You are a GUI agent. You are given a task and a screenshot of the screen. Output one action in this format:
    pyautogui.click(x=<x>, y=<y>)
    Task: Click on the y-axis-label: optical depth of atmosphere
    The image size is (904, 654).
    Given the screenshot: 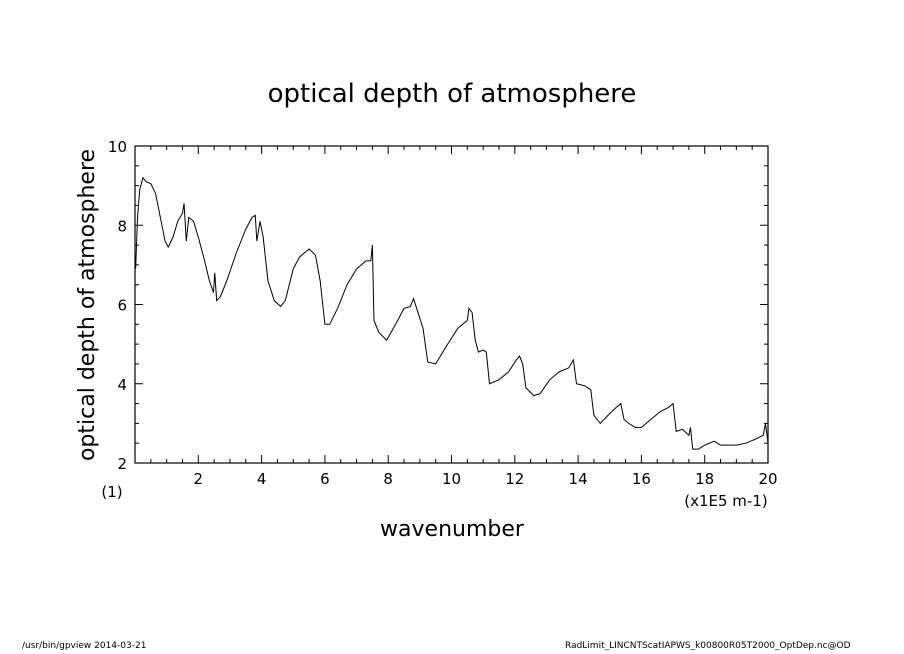 What is the action you would take?
    pyautogui.click(x=87, y=305)
    